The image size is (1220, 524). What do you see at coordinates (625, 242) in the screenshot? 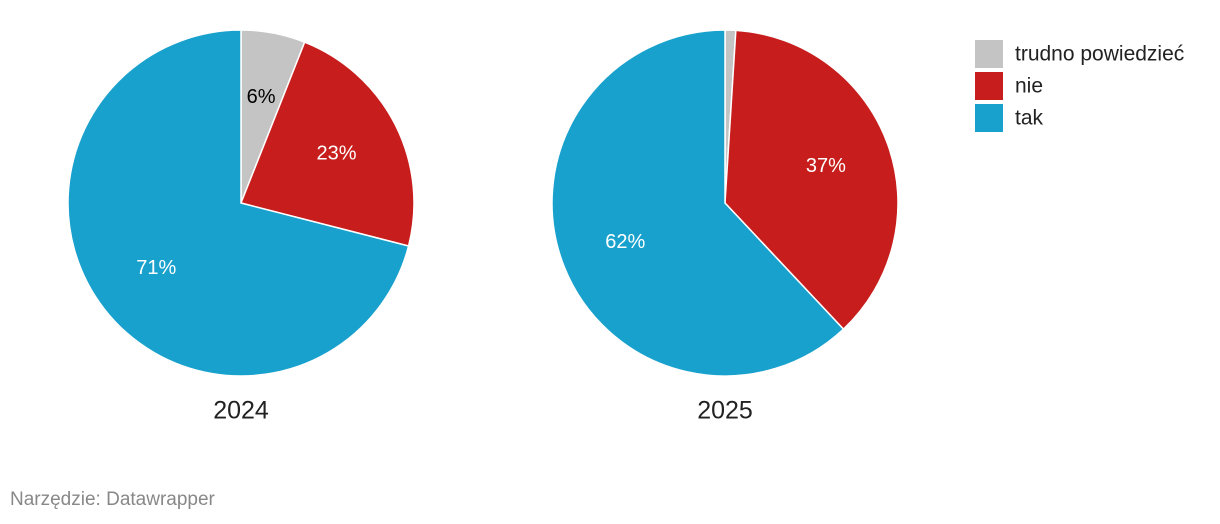
I see `value-label: 62%` at bounding box center [625, 242].